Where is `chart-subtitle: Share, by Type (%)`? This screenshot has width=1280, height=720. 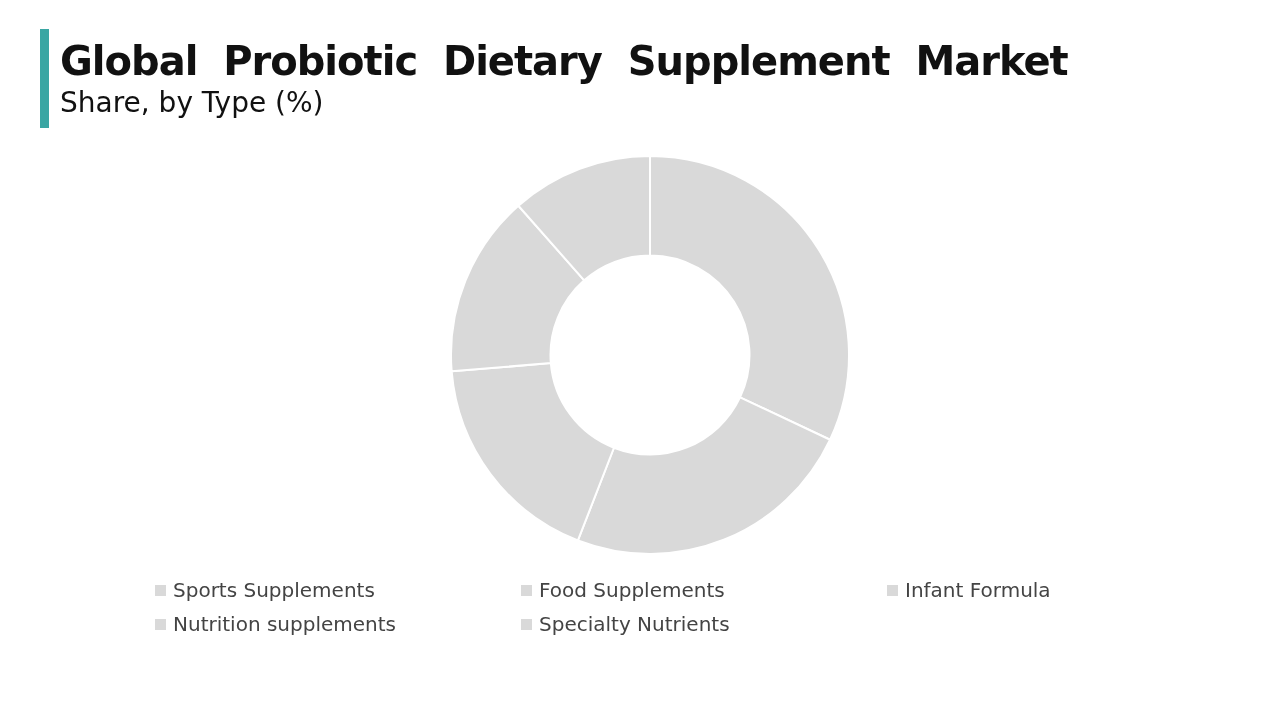 chart-subtitle: Share, by Type (%) is located at coordinates (192, 102).